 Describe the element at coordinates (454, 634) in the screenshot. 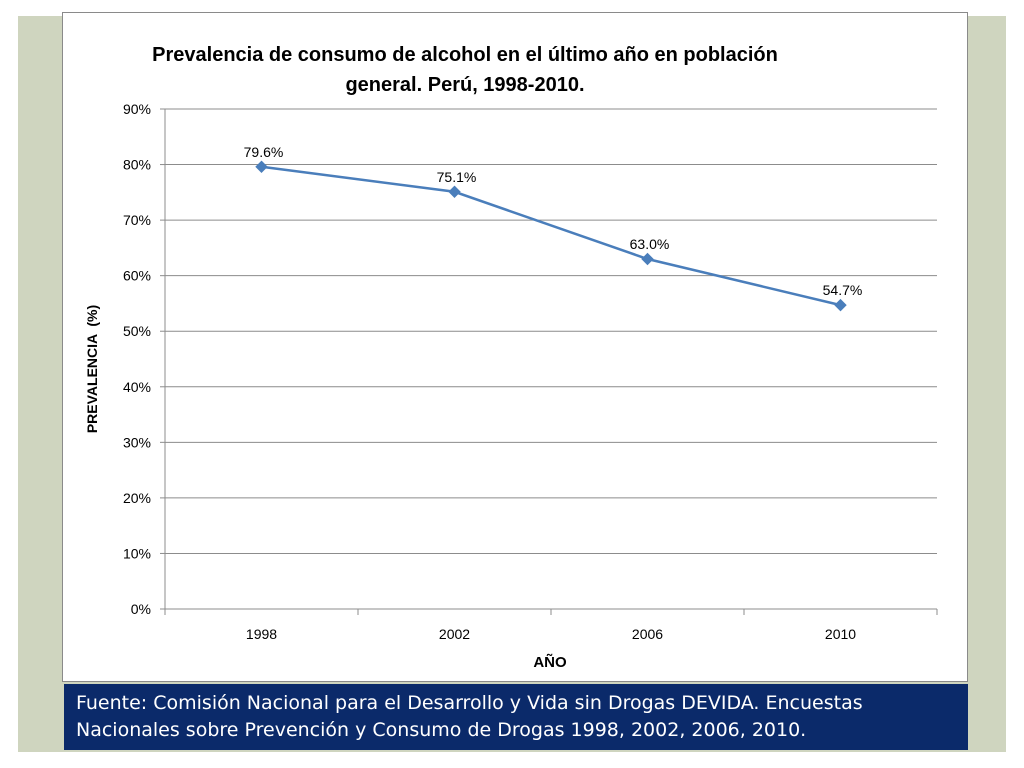

I see `x-tick-label: 2002` at that location.